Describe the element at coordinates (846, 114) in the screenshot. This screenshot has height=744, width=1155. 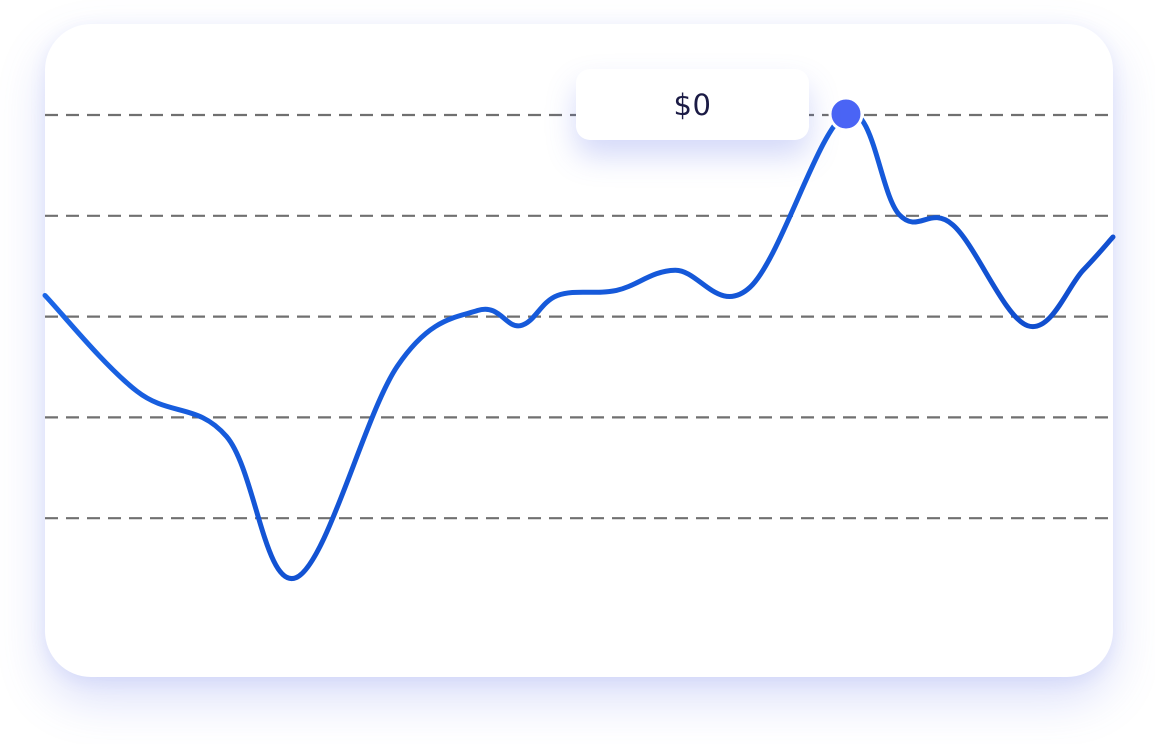
I see `highlight-point-marker` at that location.